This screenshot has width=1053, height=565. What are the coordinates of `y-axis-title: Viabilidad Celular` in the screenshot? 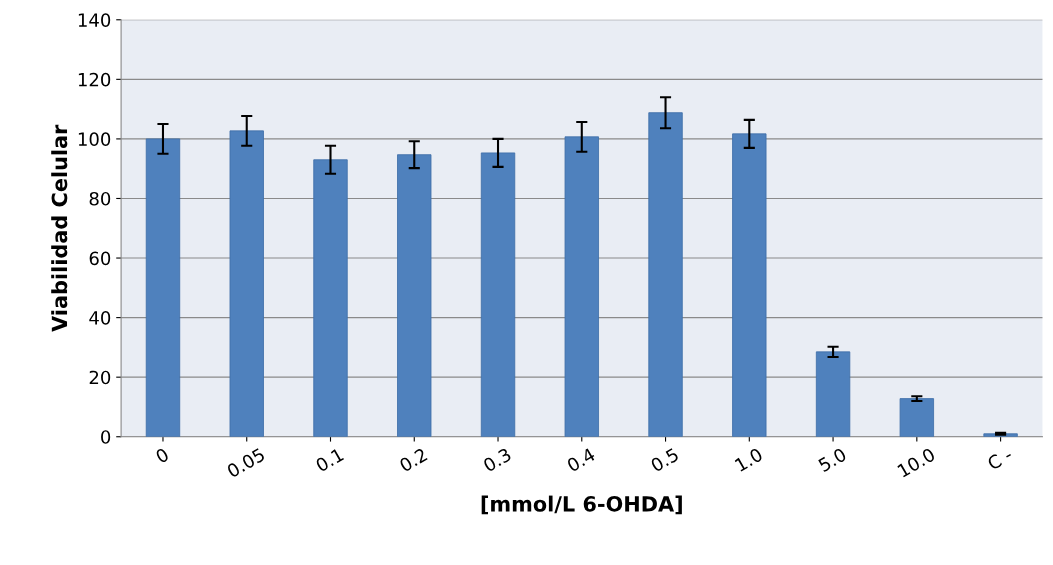 It's located at (59, 228).